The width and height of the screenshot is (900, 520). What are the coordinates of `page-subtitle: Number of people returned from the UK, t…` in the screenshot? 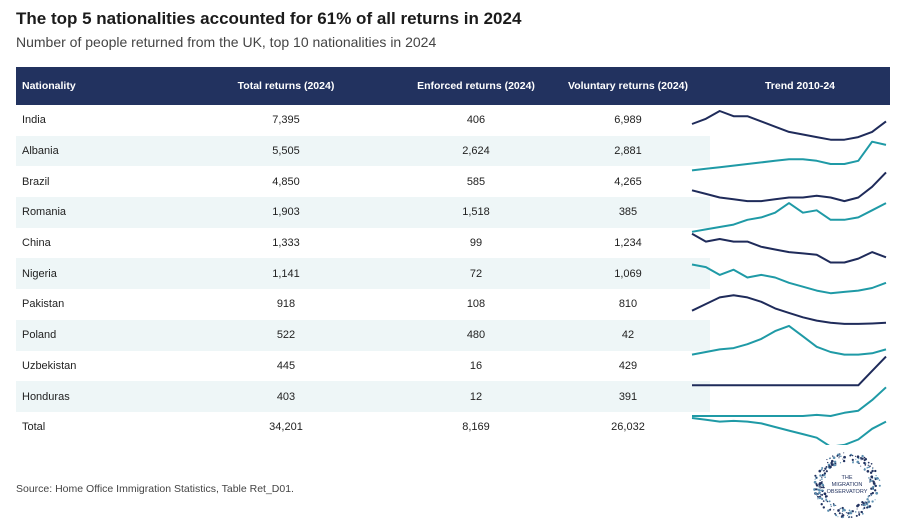 It's located at (226, 42).